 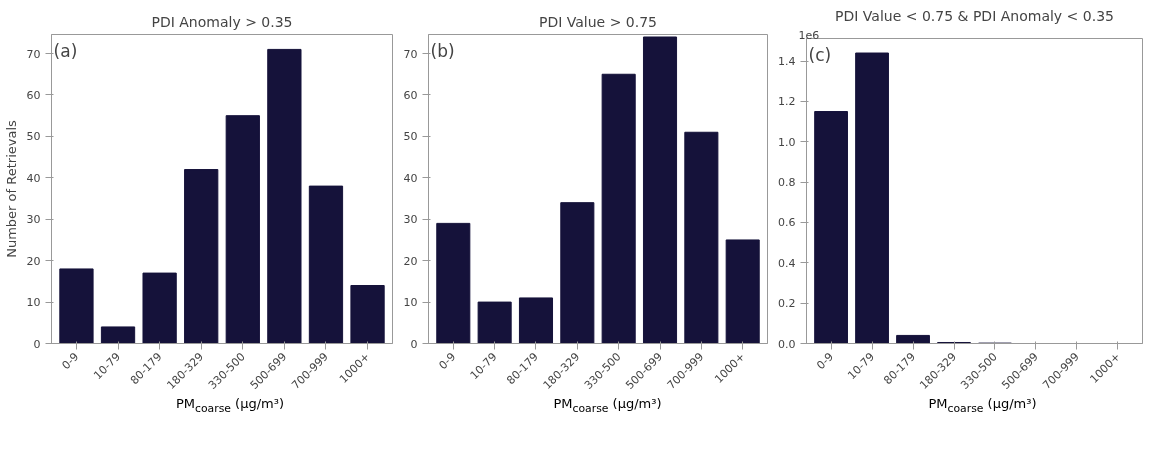 What do you see at coordinates (809, 35) in the screenshot?
I see `annotation: 1e6` at bounding box center [809, 35].